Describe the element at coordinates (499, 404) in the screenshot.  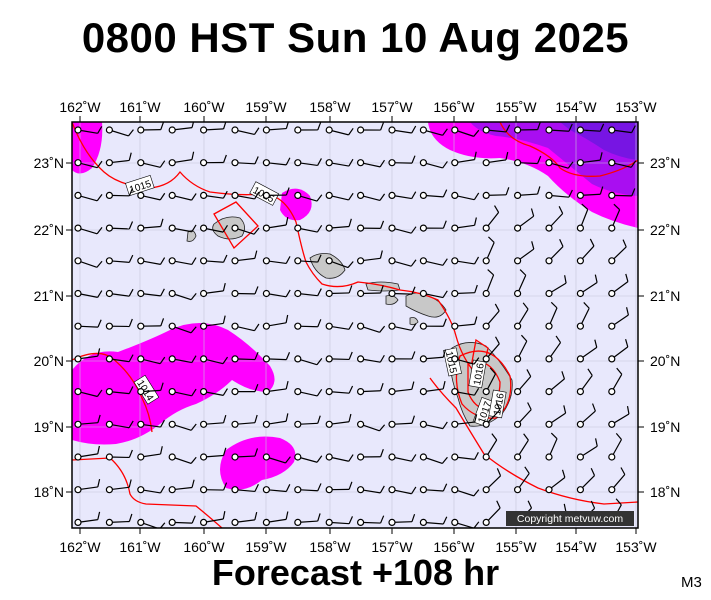
I see `svg-text: 1016` at that location.